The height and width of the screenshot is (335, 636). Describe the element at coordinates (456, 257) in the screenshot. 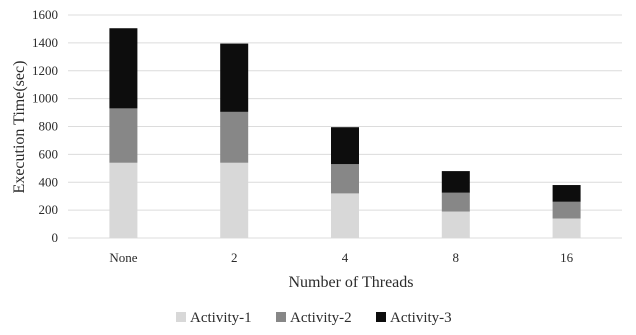

I see `x-tick-label: 8` at that location.